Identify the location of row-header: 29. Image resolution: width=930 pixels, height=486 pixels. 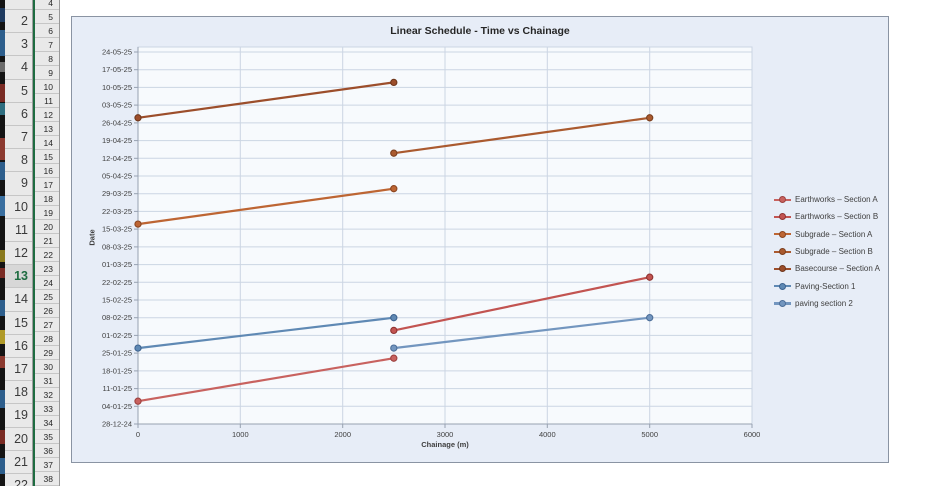
(47, 353).